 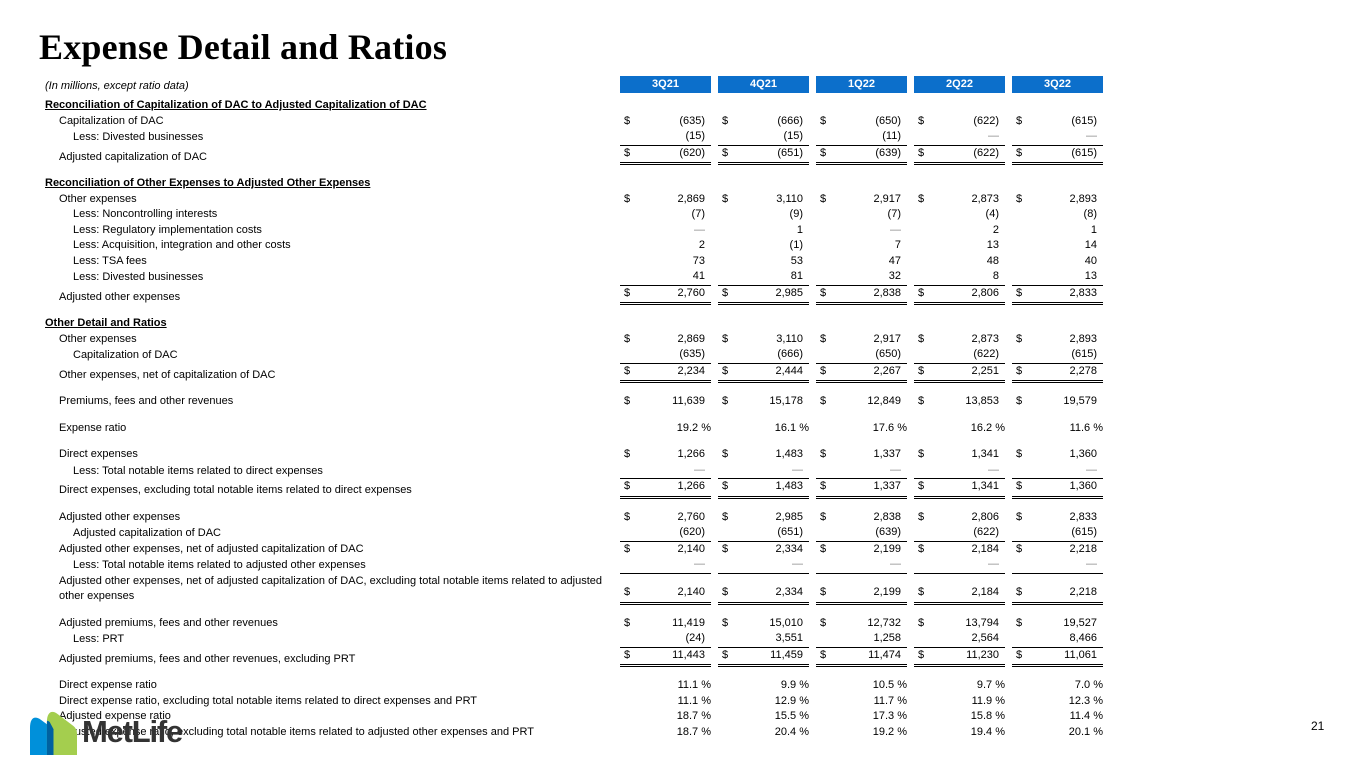 I want to click on cell-value: 2,833, so click(x=1083, y=292).